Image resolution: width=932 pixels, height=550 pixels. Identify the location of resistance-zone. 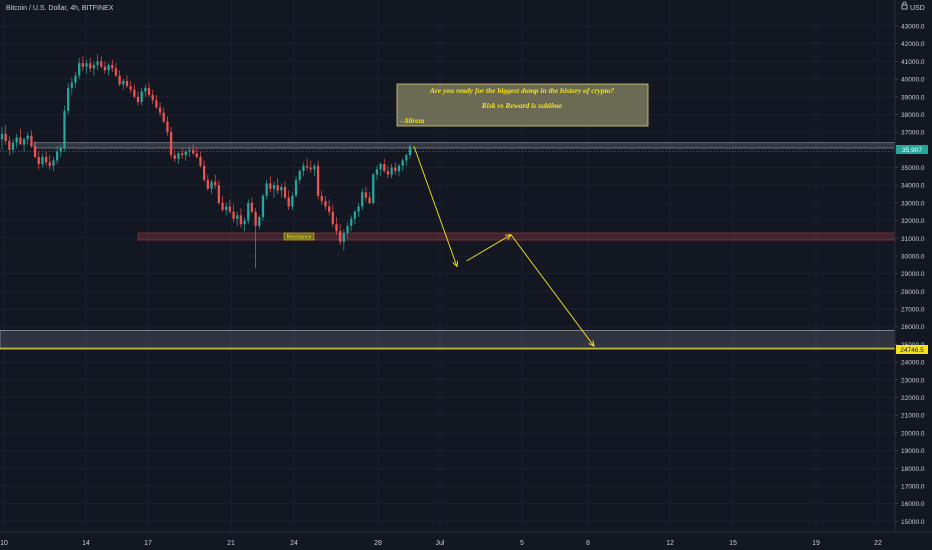
(516, 236).